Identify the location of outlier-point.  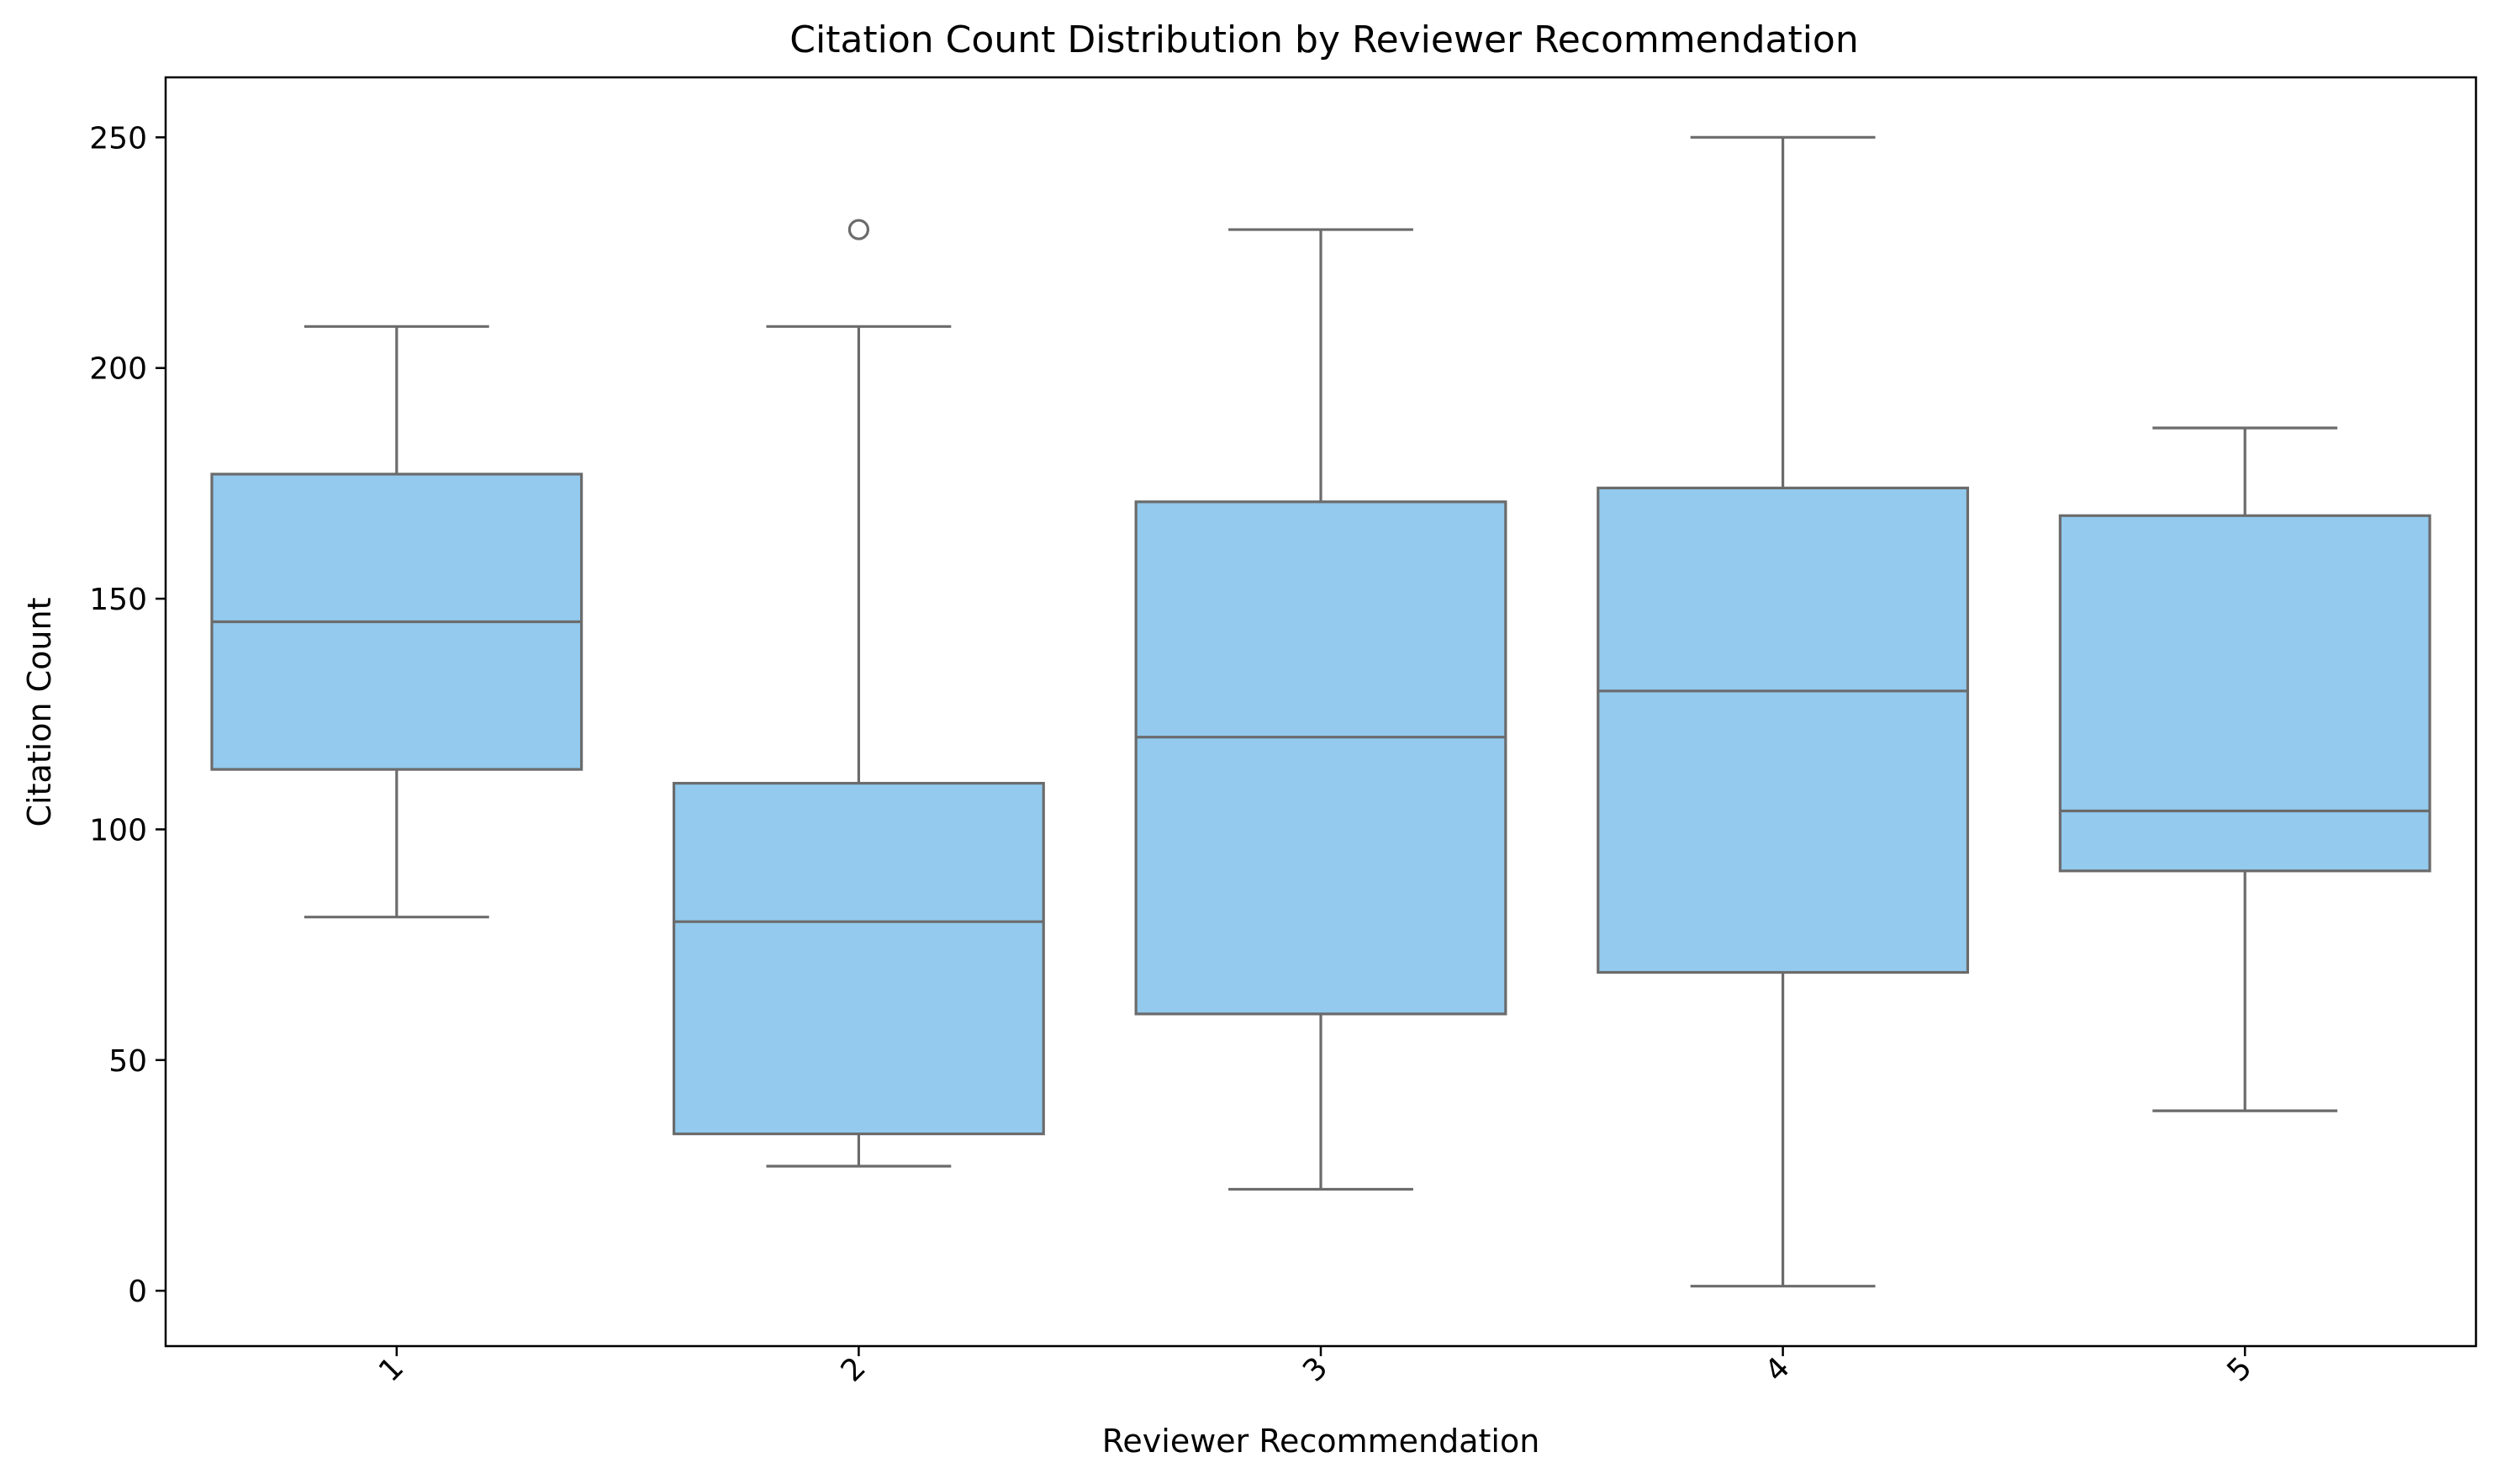
(858, 229).